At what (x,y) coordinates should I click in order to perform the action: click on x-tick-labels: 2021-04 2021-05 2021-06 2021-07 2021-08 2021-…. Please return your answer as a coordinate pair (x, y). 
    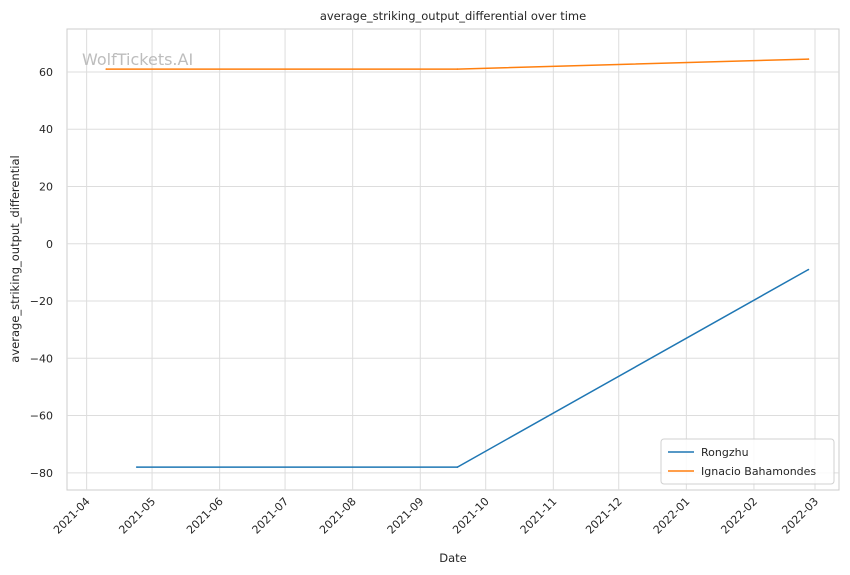
    Looking at the image, I should click on (436, 516).